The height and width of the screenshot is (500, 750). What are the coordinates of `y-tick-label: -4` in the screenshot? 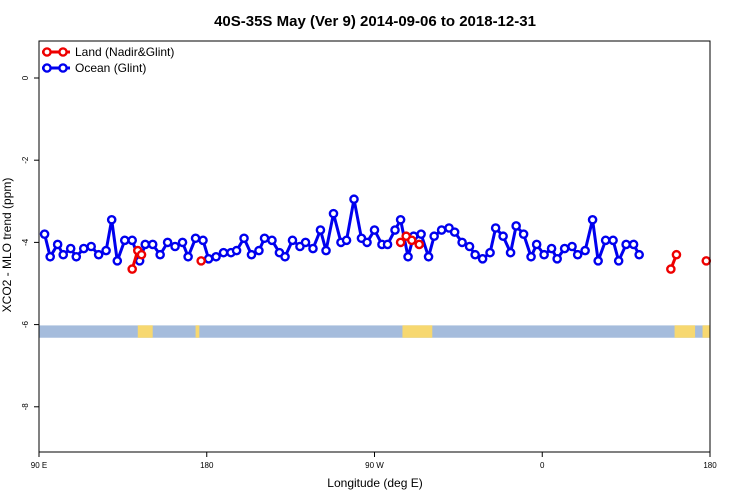 It's located at (25, 242).